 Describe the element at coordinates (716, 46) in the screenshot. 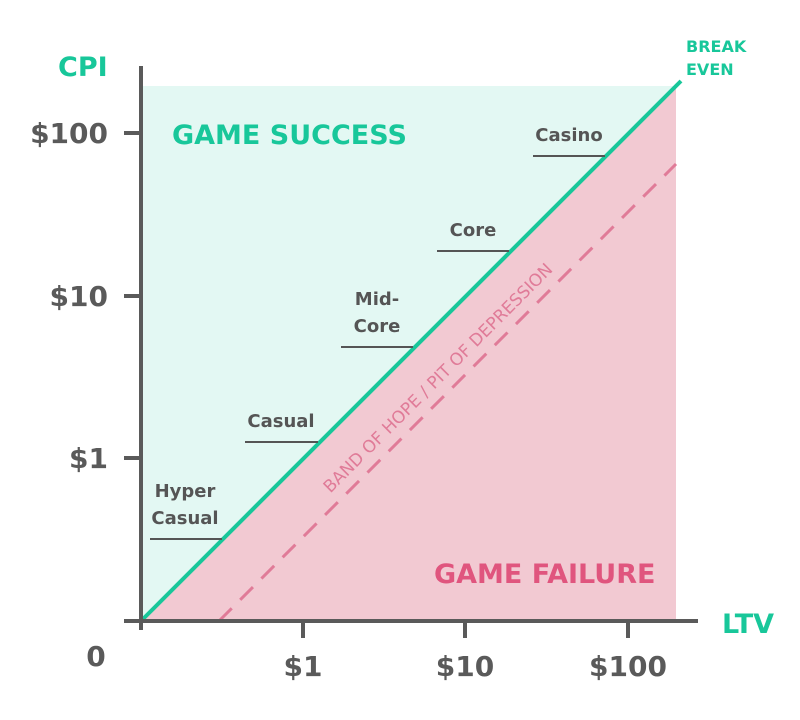

I see `break-even-label: BREAK` at that location.